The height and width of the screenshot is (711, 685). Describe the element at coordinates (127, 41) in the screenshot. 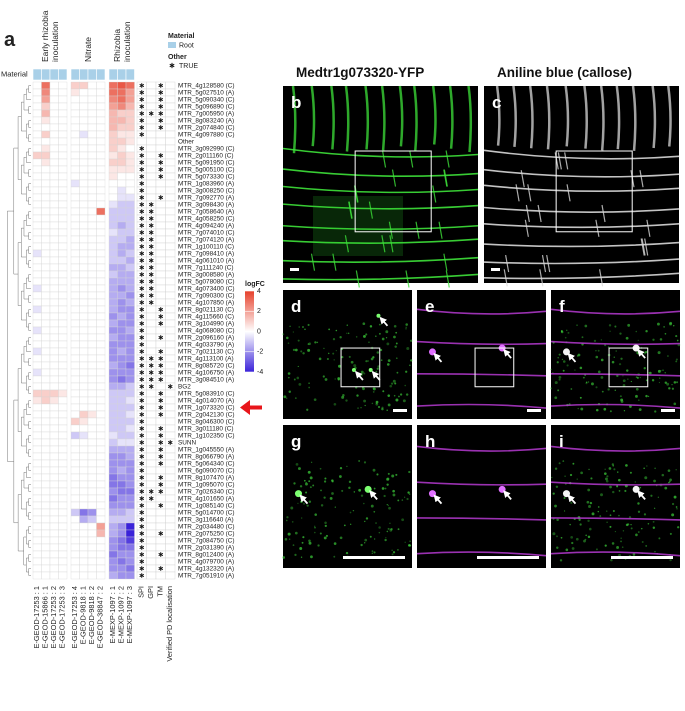

I see `group-label: inoculation` at that location.